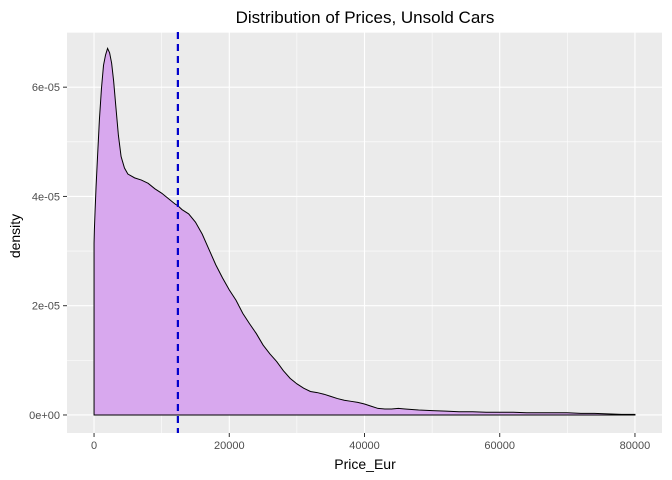 The image size is (672, 480). I want to click on y-tick-label: 2e-05, so click(46, 307).